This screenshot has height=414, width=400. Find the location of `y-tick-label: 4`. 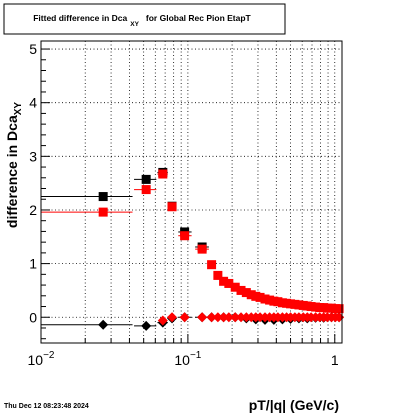

y-tick-label: 4 is located at coordinates (33, 103).